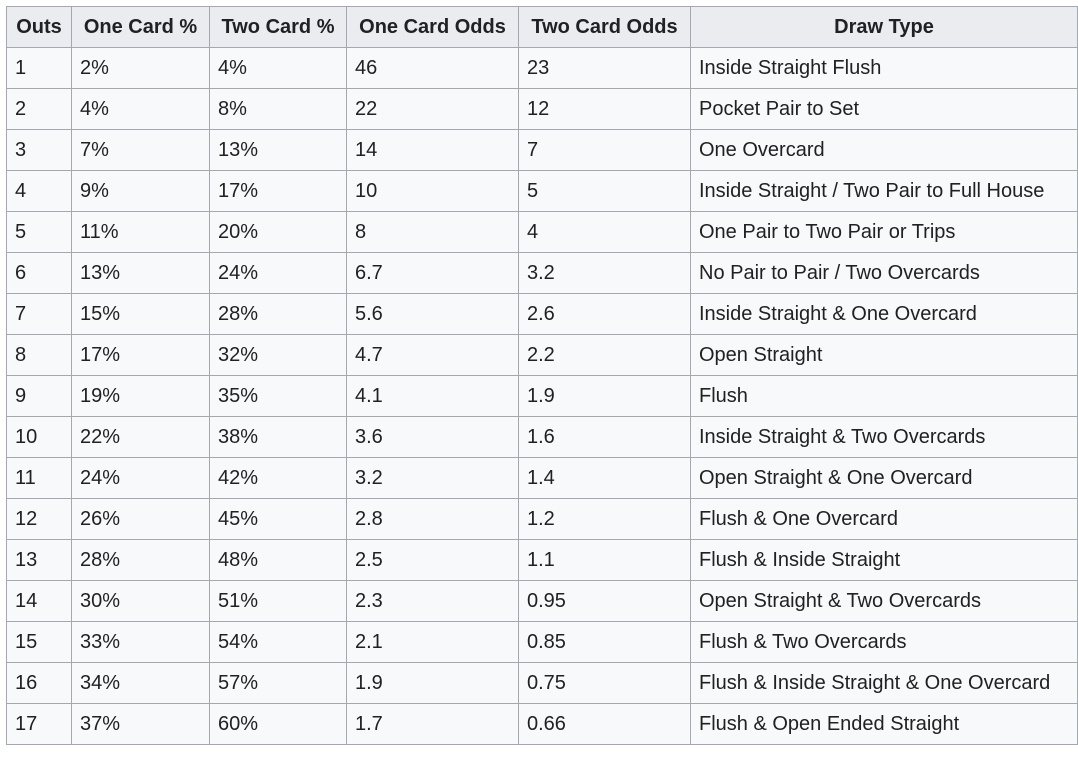 The image size is (1078, 765). What do you see at coordinates (432, 601) in the screenshot?
I see `cell-one-card-odds: 2.3` at bounding box center [432, 601].